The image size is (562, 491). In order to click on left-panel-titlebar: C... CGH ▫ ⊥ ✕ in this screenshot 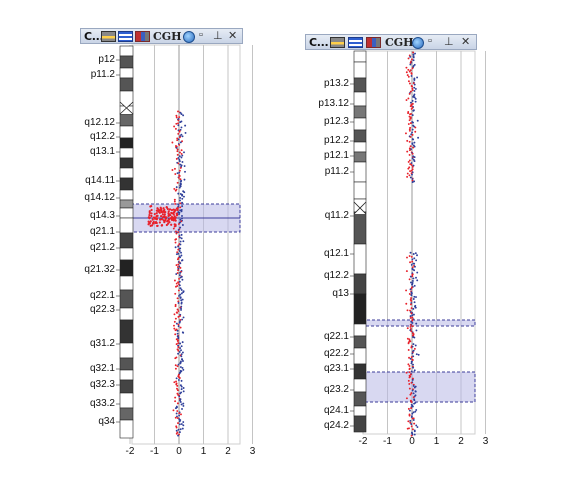, I will do `click(161, 36)`.